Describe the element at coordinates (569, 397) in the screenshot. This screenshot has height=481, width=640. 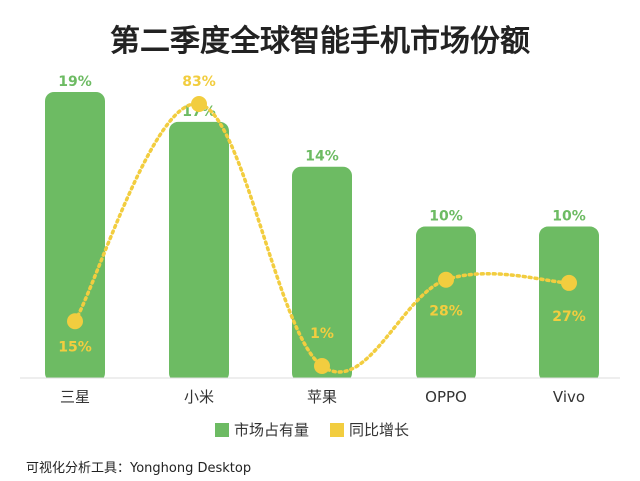
I see `category-label: Vivo` at that location.